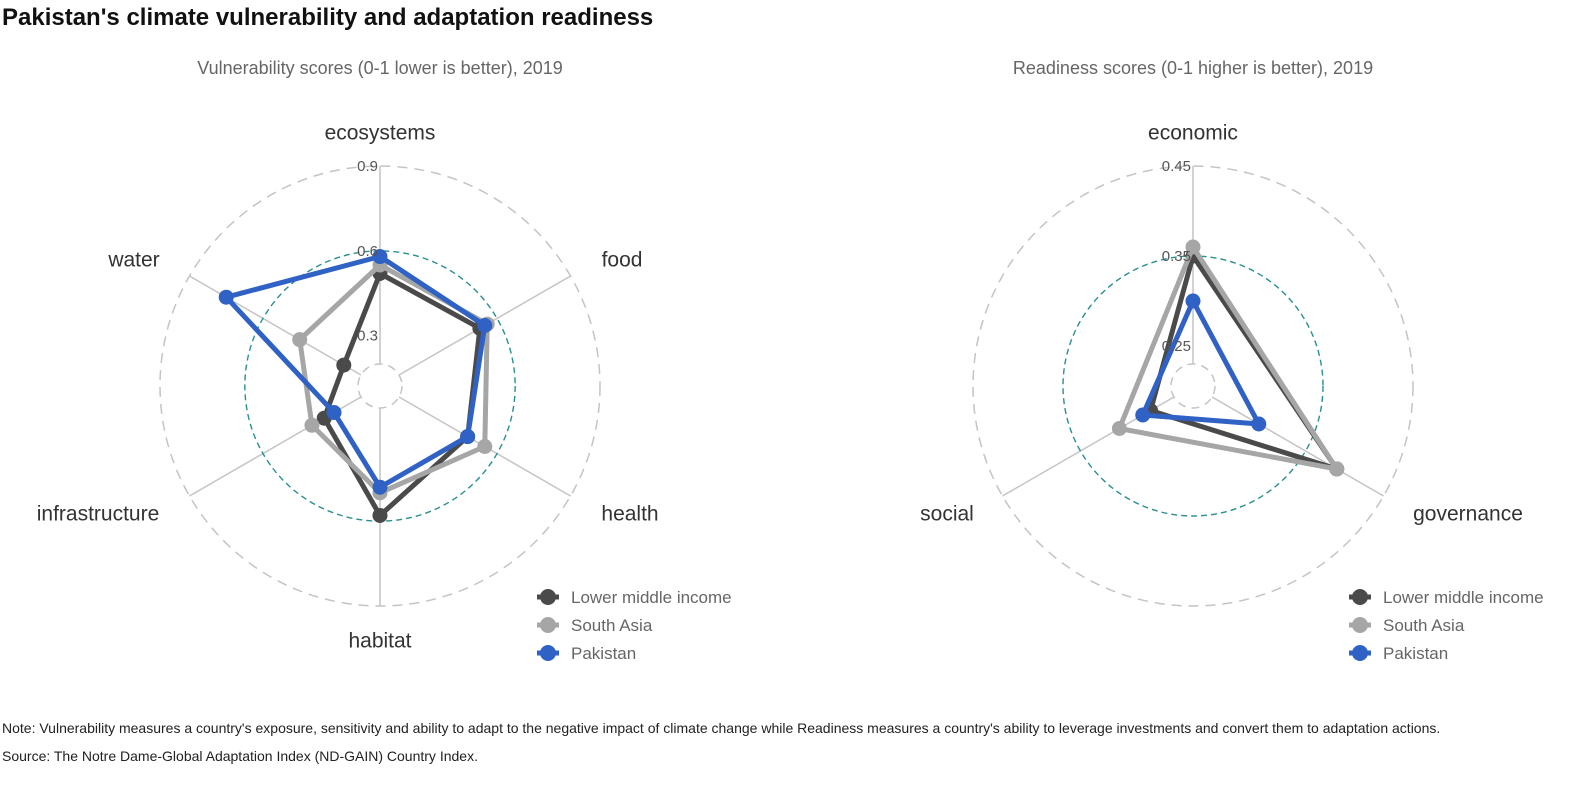 The width and height of the screenshot is (1574, 787). What do you see at coordinates (1201, 362) in the screenshot?
I see `readiness-series-pakistan` at bounding box center [1201, 362].